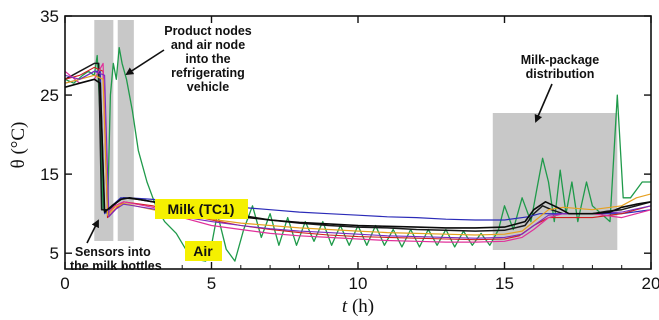  Describe the element at coordinates (208, 45) in the screenshot. I see `product-nodes-line-2: and air node` at that location.